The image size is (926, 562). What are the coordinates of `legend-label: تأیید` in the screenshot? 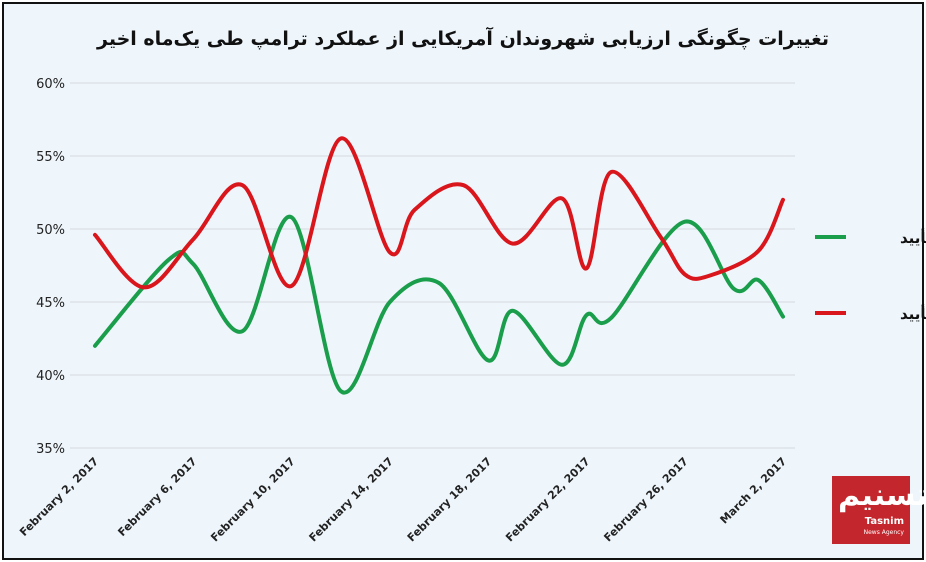 It's located at (913, 237).